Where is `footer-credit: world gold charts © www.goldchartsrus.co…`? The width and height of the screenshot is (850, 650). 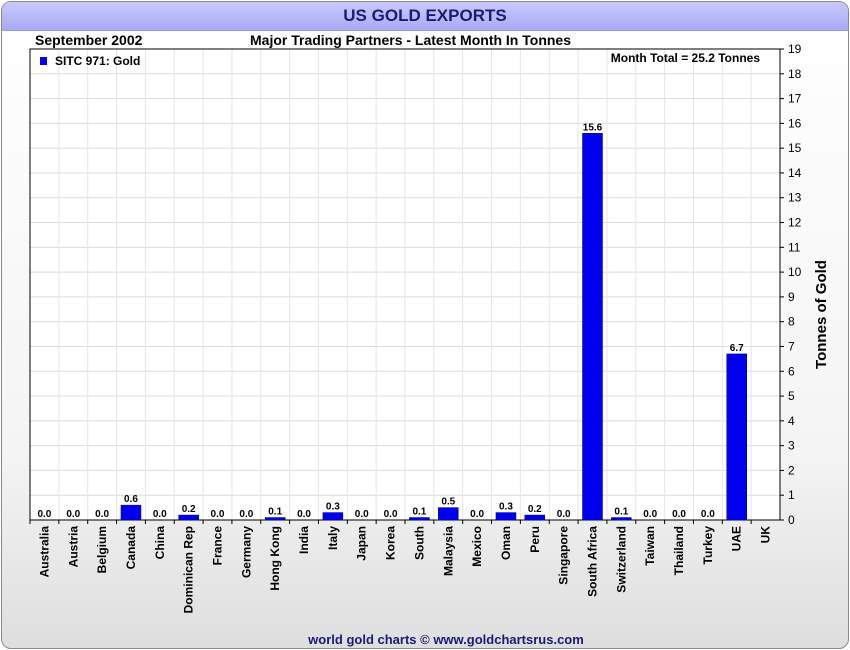 footer-credit: world gold charts © www.goldchartsrus.co… is located at coordinates (446, 639).